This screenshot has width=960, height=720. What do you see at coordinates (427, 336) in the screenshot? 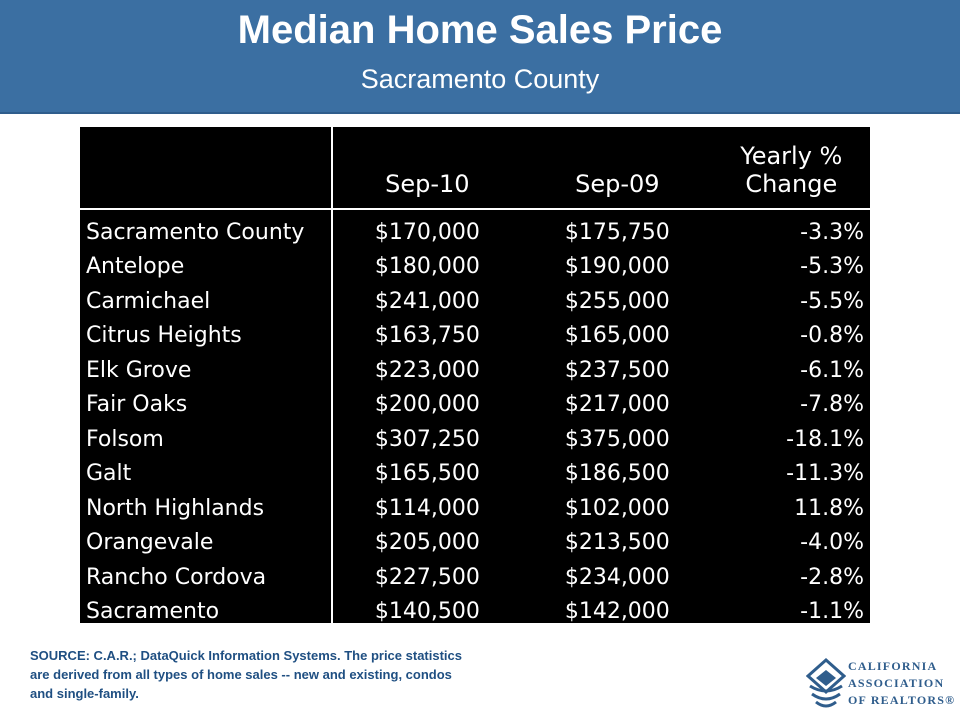
I see `sep10-price-cell: $163,750` at bounding box center [427, 336].